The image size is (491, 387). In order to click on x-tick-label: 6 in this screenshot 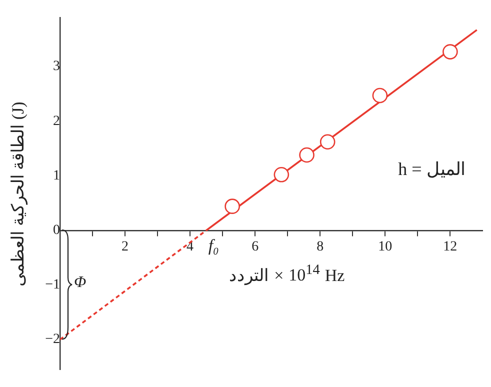, I will do `click(255, 246)`.